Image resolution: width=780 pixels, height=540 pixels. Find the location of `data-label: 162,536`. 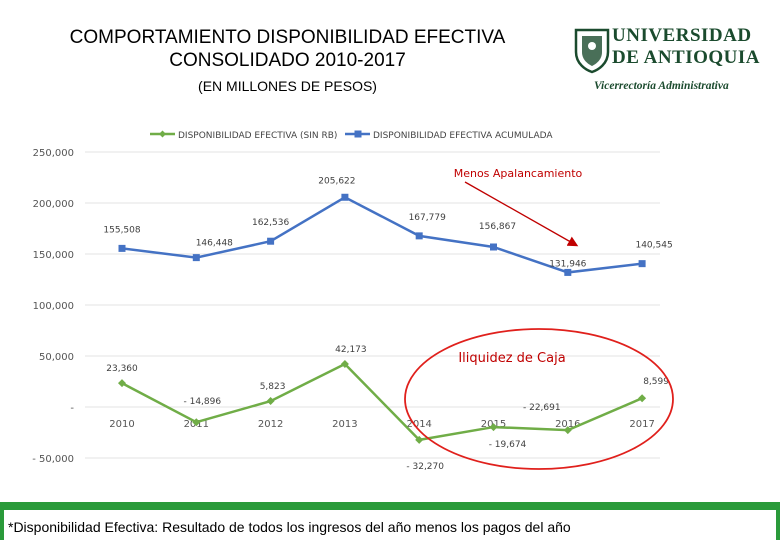

data-label: 162,536 is located at coordinates (270, 223).